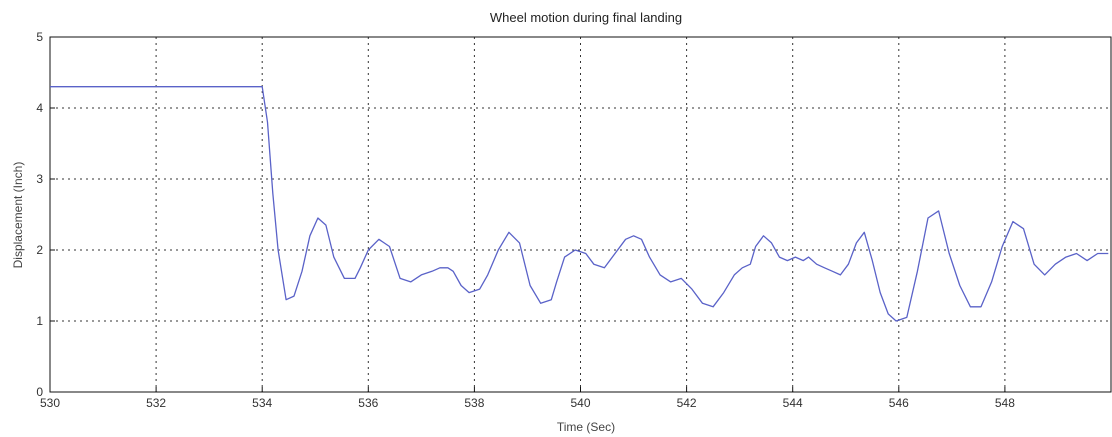 The image size is (1112, 437). I want to click on x-tick-label-0: 530, so click(50, 403).